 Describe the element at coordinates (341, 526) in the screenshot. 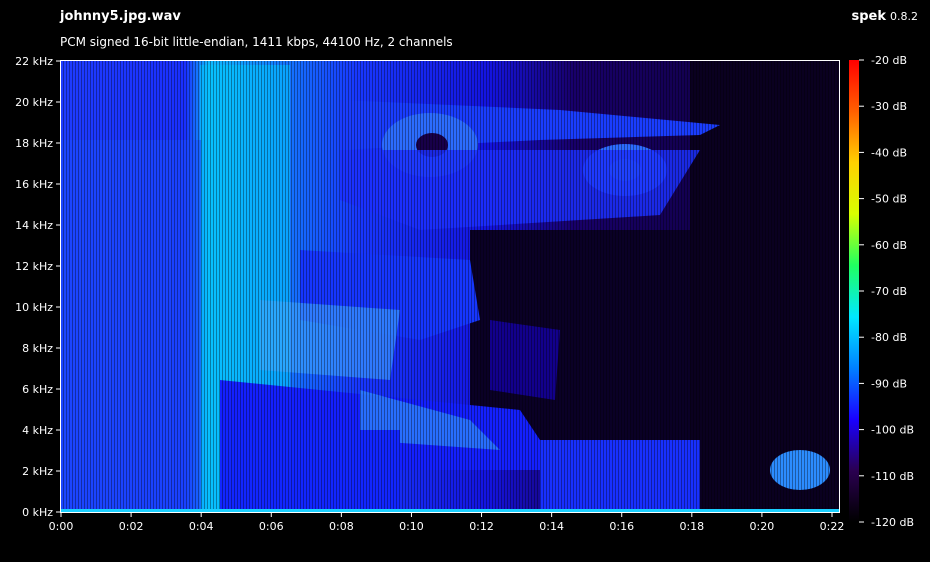

I see `x-tick-label: 0:08` at that location.